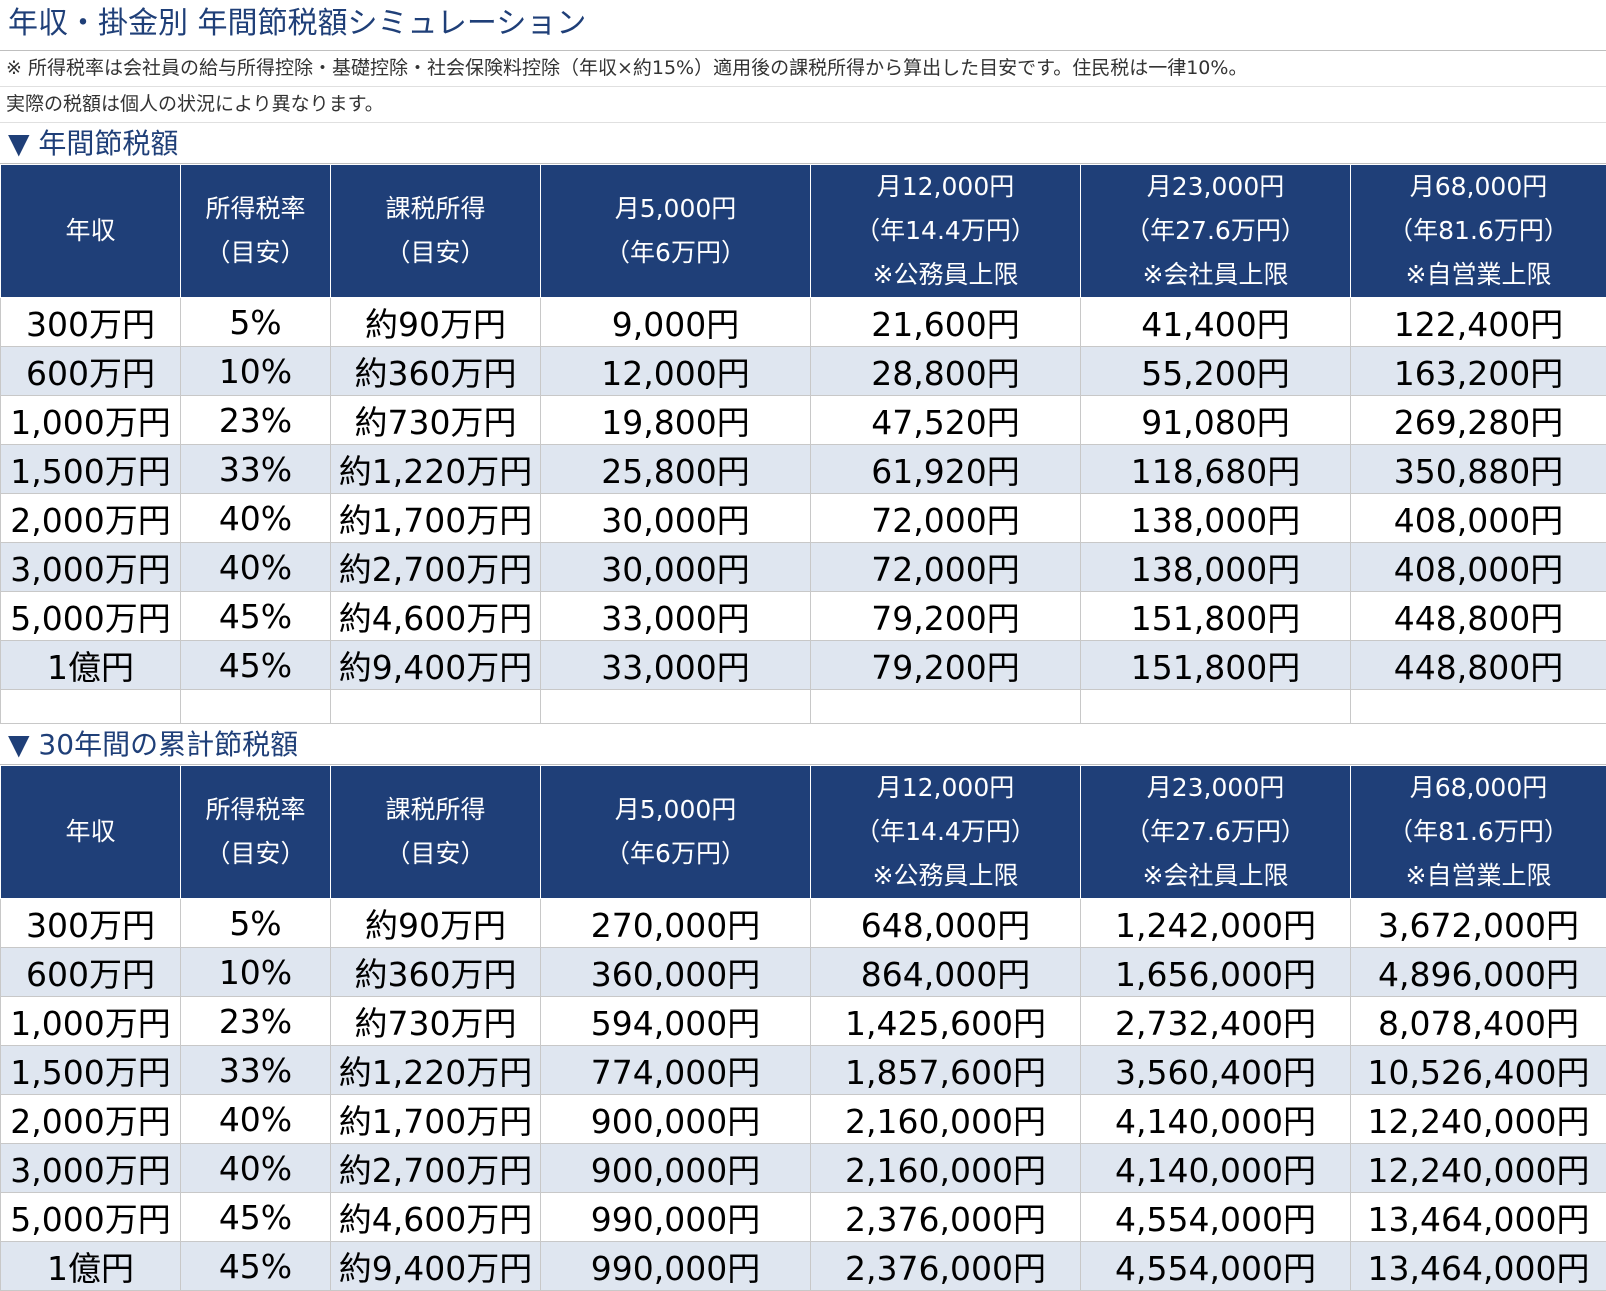 This screenshot has width=1606, height=1291. I want to click on table-cell: 5,000万円, so click(91, 616).